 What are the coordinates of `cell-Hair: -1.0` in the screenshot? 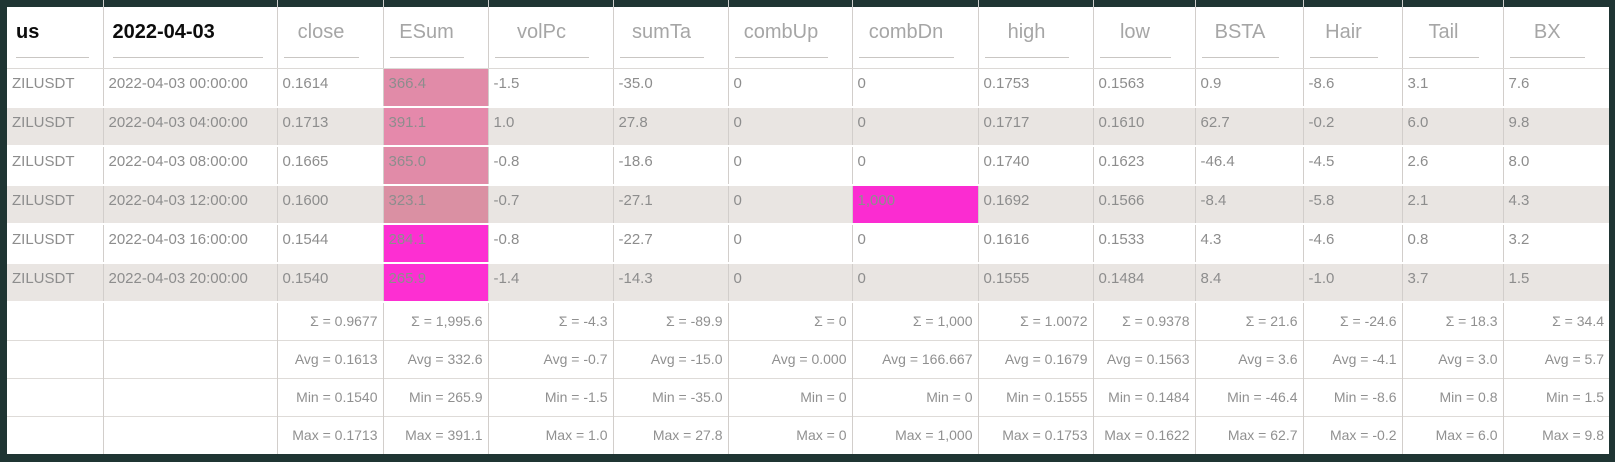 It's located at (1352, 283).